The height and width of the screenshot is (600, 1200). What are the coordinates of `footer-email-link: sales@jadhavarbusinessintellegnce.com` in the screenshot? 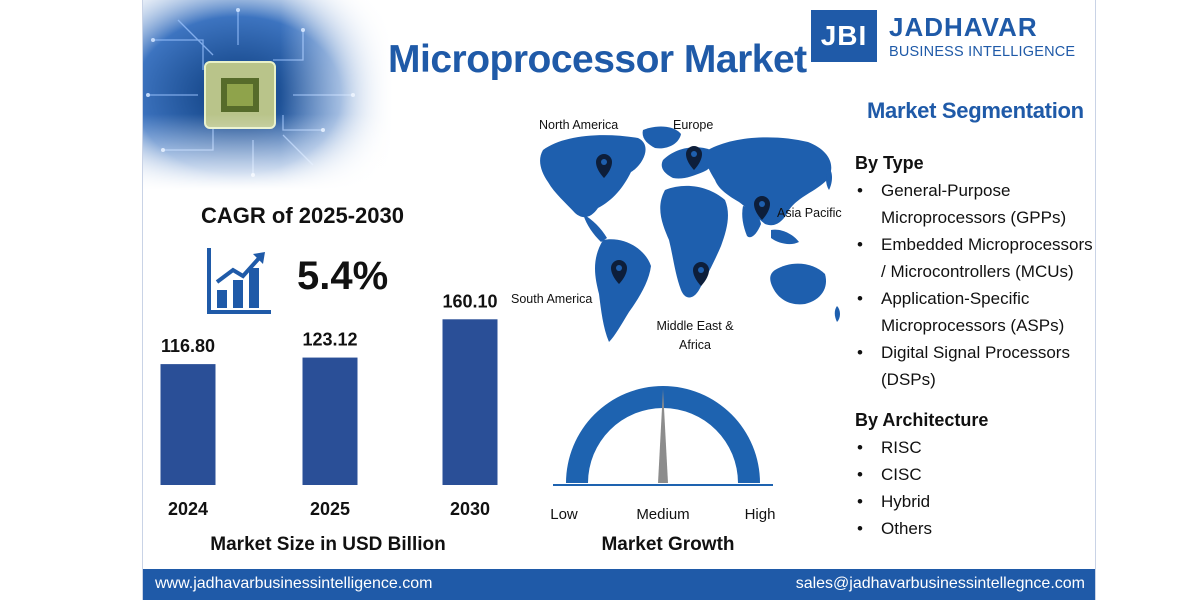 It's located at (940, 583).